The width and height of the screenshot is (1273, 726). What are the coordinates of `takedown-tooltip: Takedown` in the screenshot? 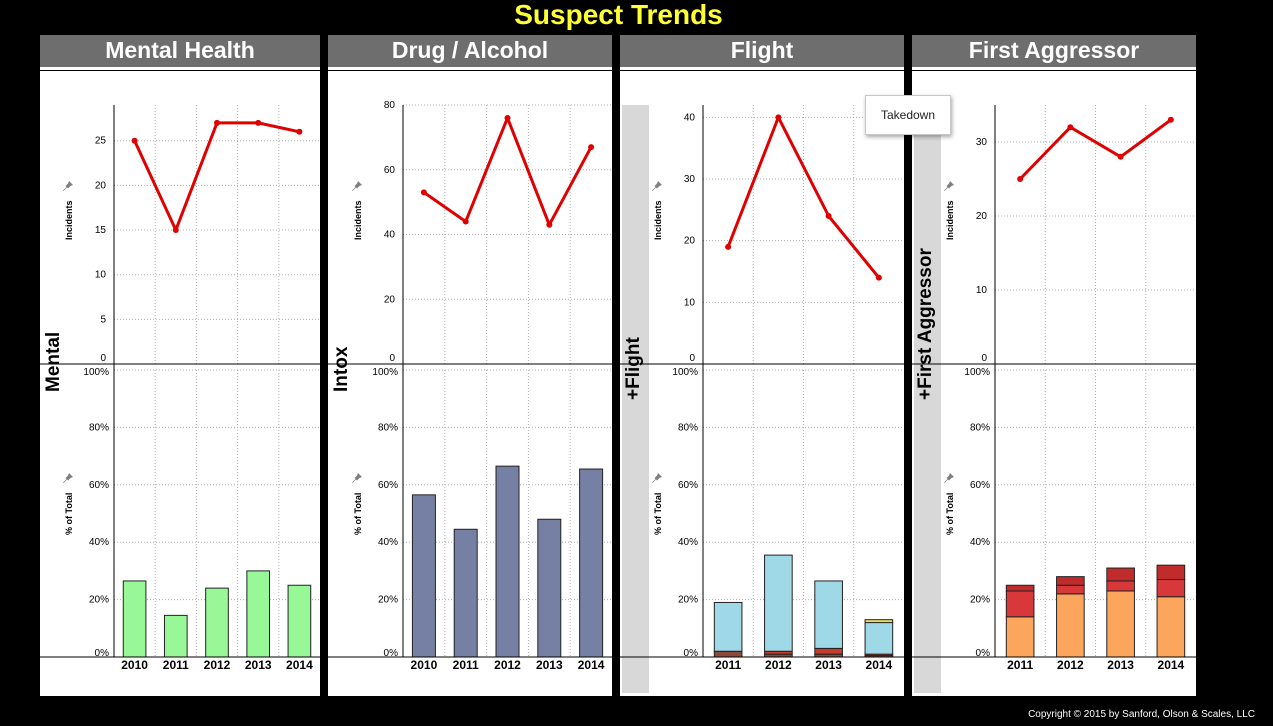 It's located at (908, 115).